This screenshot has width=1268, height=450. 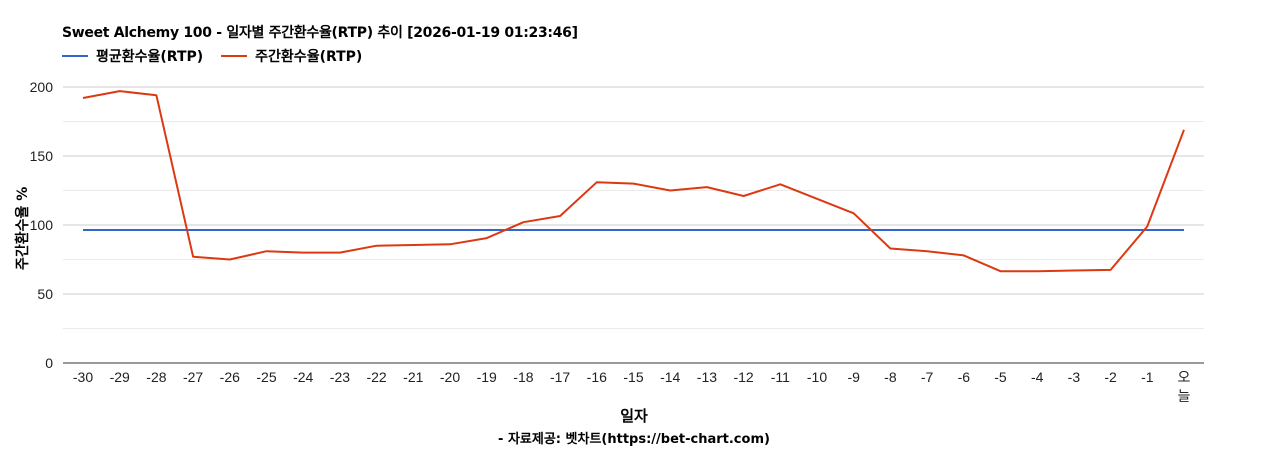 I want to click on x-tick-label: -5, so click(x=1000, y=377).